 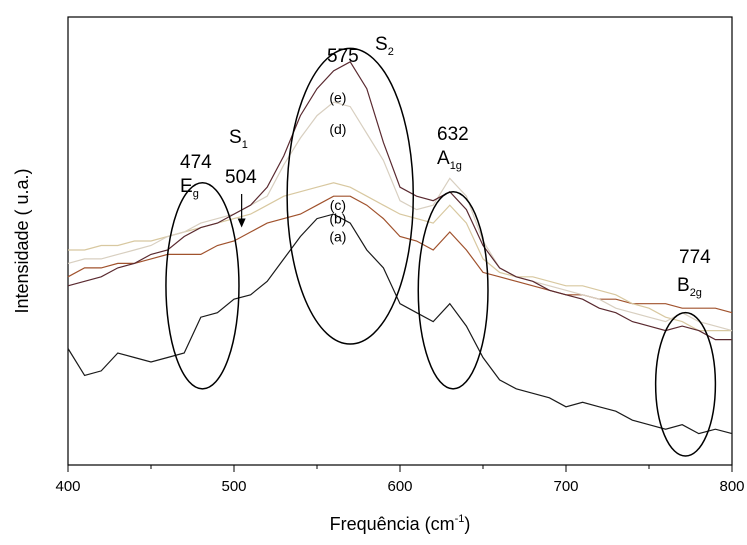 What do you see at coordinates (565, 486) in the screenshot?
I see `x-tick-label-700: 700` at bounding box center [565, 486].